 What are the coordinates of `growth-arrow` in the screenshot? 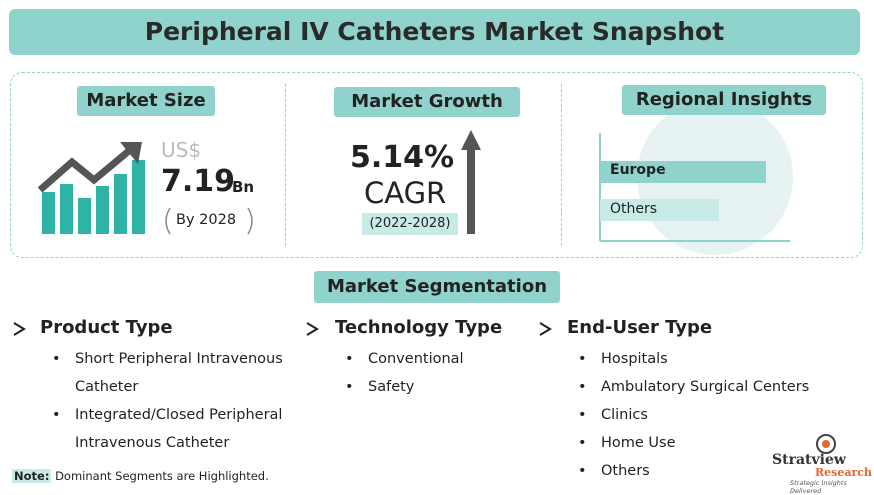 It's located at (471, 182).